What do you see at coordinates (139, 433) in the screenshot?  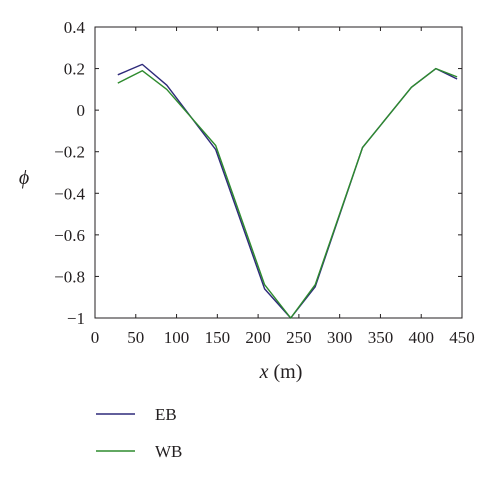 I see `legend: EB WB` at bounding box center [139, 433].